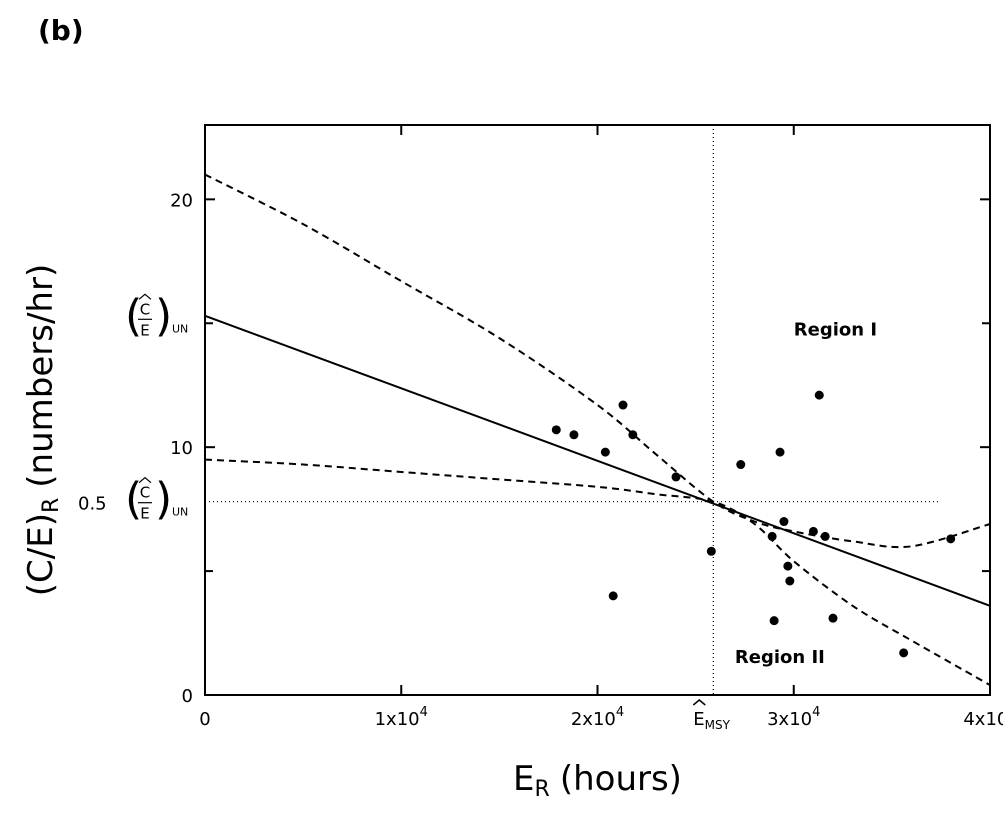 This screenshot has width=1003, height=813. Describe the element at coordinates (597, 780) in the screenshot. I see `x-axis-title: ER (hours)` at that location.